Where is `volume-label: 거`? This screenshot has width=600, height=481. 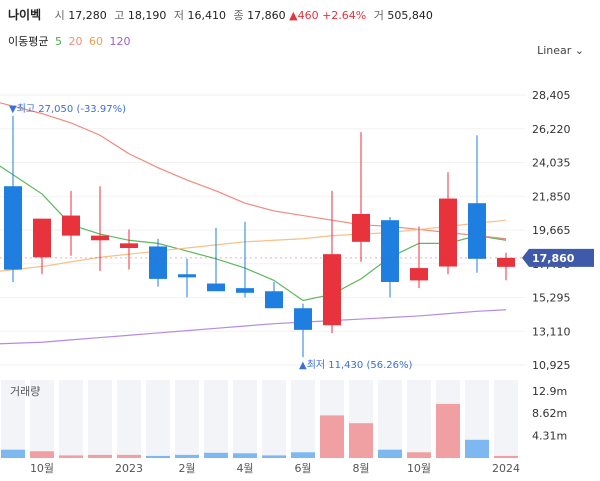
volume-label: 거 is located at coordinates (378, 15).